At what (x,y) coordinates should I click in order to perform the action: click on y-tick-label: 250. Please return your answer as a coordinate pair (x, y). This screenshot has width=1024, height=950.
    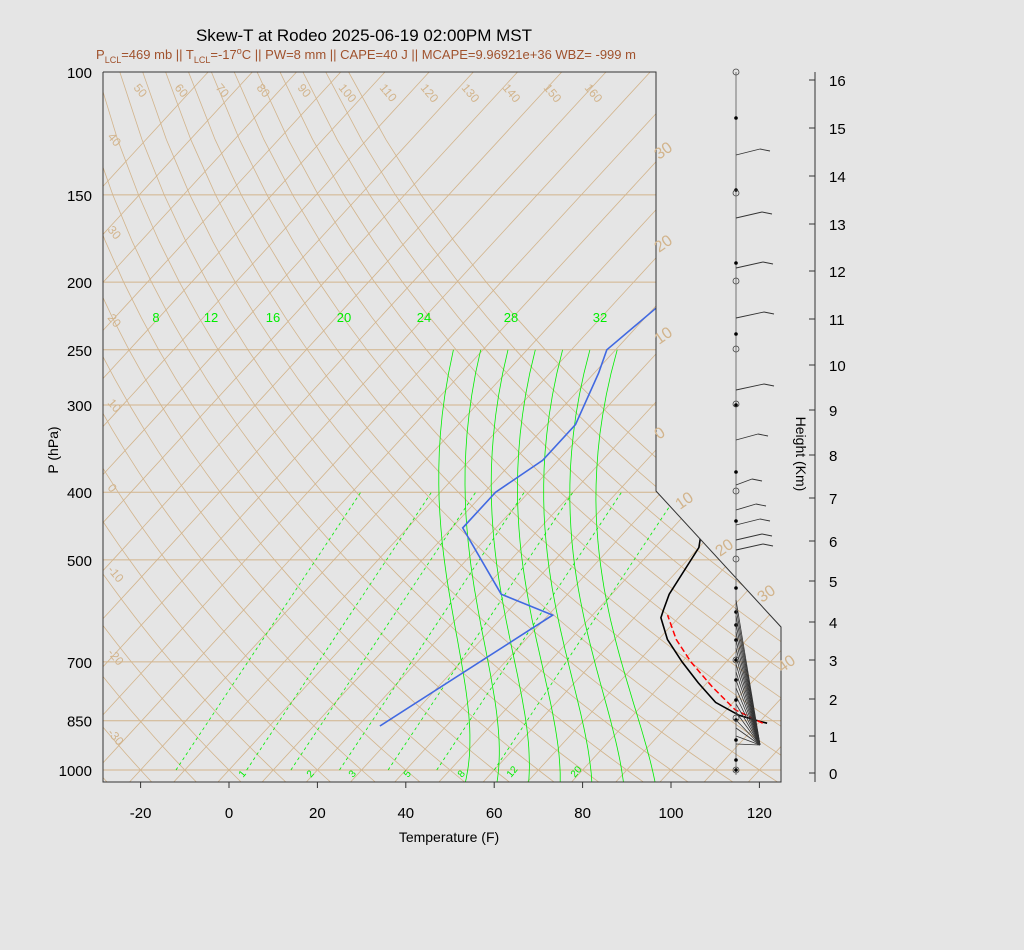
    Looking at the image, I should click on (79, 351).